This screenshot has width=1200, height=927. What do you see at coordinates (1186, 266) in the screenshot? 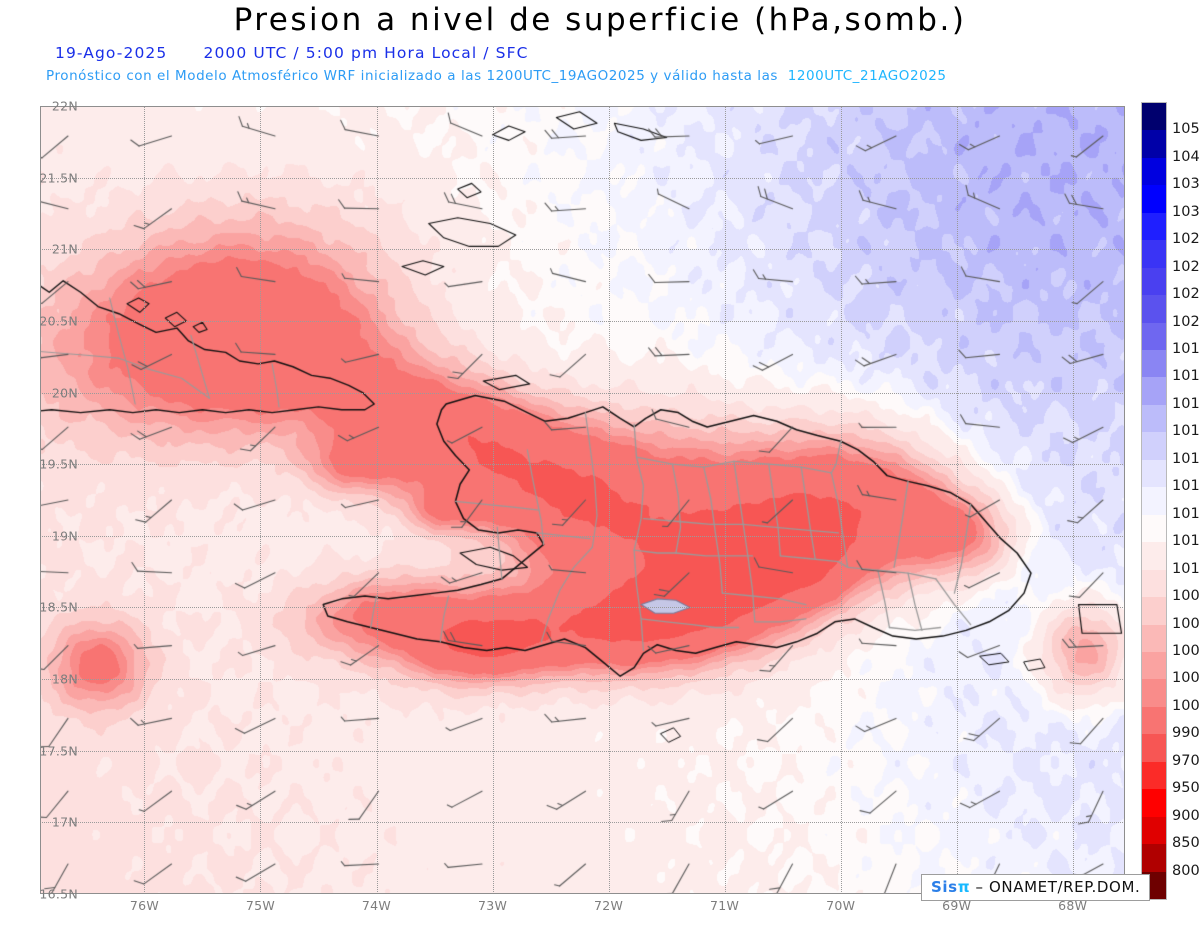
I see `colorbar-tick-label: 1025` at bounding box center [1186, 266].